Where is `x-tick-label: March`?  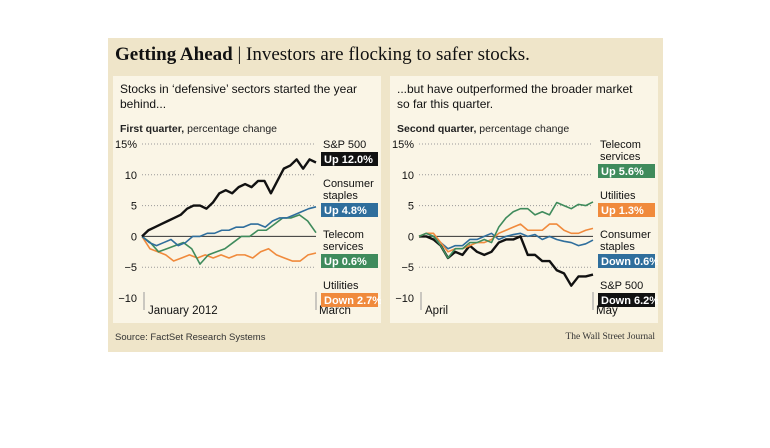 x-tick-label: March is located at coordinates (335, 311).